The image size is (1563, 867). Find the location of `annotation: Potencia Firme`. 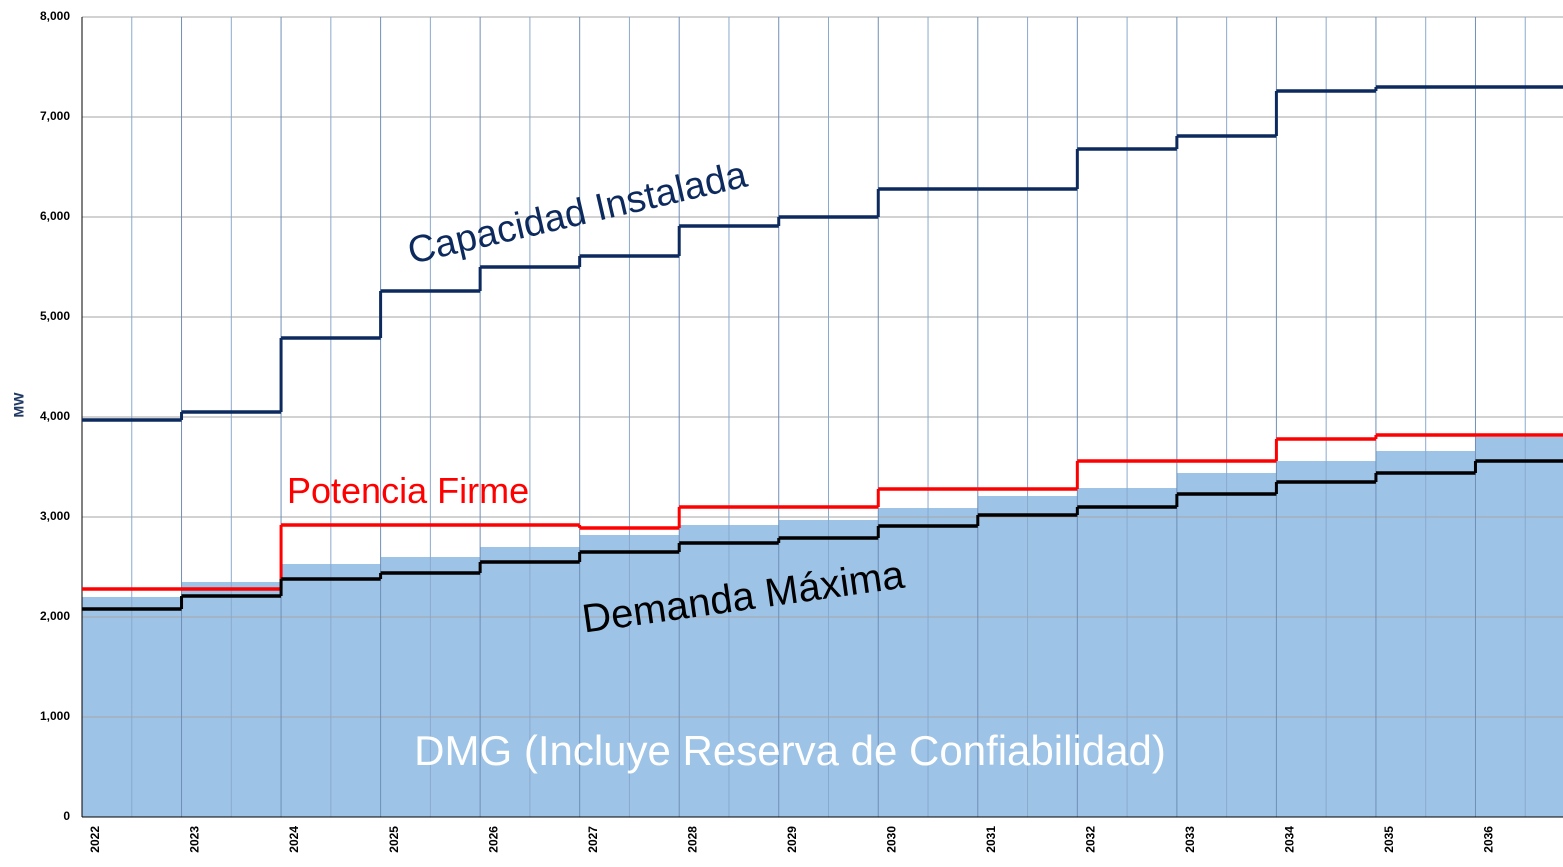

annotation: Potencia Firme is located at coordinates (408, 490).